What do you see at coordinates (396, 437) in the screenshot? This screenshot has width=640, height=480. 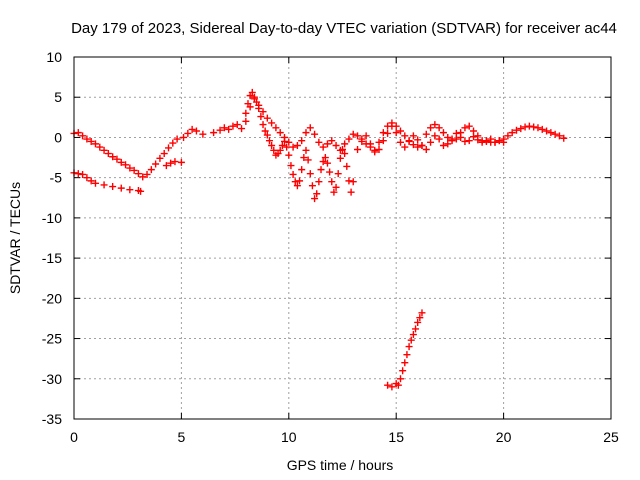 I see `x-tick-label: 15` at bounding box center [396, 437].